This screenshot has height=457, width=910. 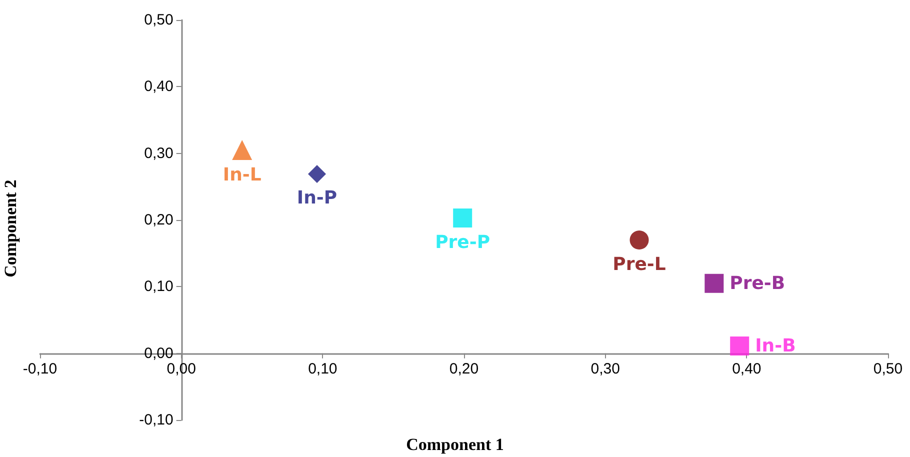 What do you see at coordinates (888, 369) in the screenshot?
I see `x-tick-label: 0,50` at bounding box center [888, 369].